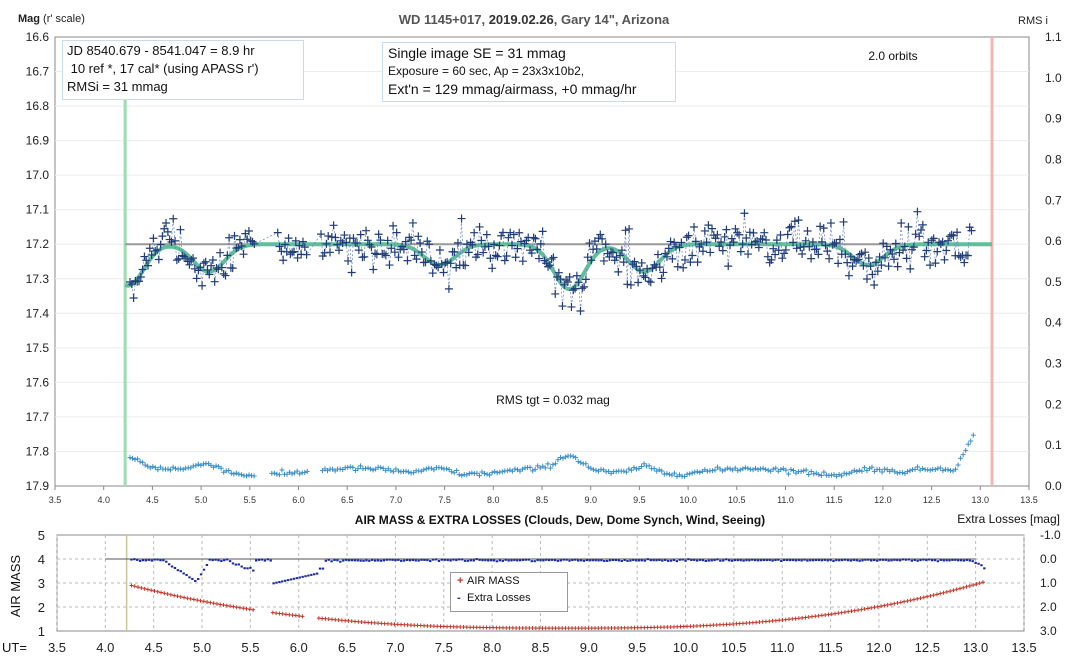 Image resolution: width=1068 pixels, height=664 pixels. Describe the element at coordinates (975, 647) in the screenshot. I see `bottom-x-tick-label: 13.0` at that location.